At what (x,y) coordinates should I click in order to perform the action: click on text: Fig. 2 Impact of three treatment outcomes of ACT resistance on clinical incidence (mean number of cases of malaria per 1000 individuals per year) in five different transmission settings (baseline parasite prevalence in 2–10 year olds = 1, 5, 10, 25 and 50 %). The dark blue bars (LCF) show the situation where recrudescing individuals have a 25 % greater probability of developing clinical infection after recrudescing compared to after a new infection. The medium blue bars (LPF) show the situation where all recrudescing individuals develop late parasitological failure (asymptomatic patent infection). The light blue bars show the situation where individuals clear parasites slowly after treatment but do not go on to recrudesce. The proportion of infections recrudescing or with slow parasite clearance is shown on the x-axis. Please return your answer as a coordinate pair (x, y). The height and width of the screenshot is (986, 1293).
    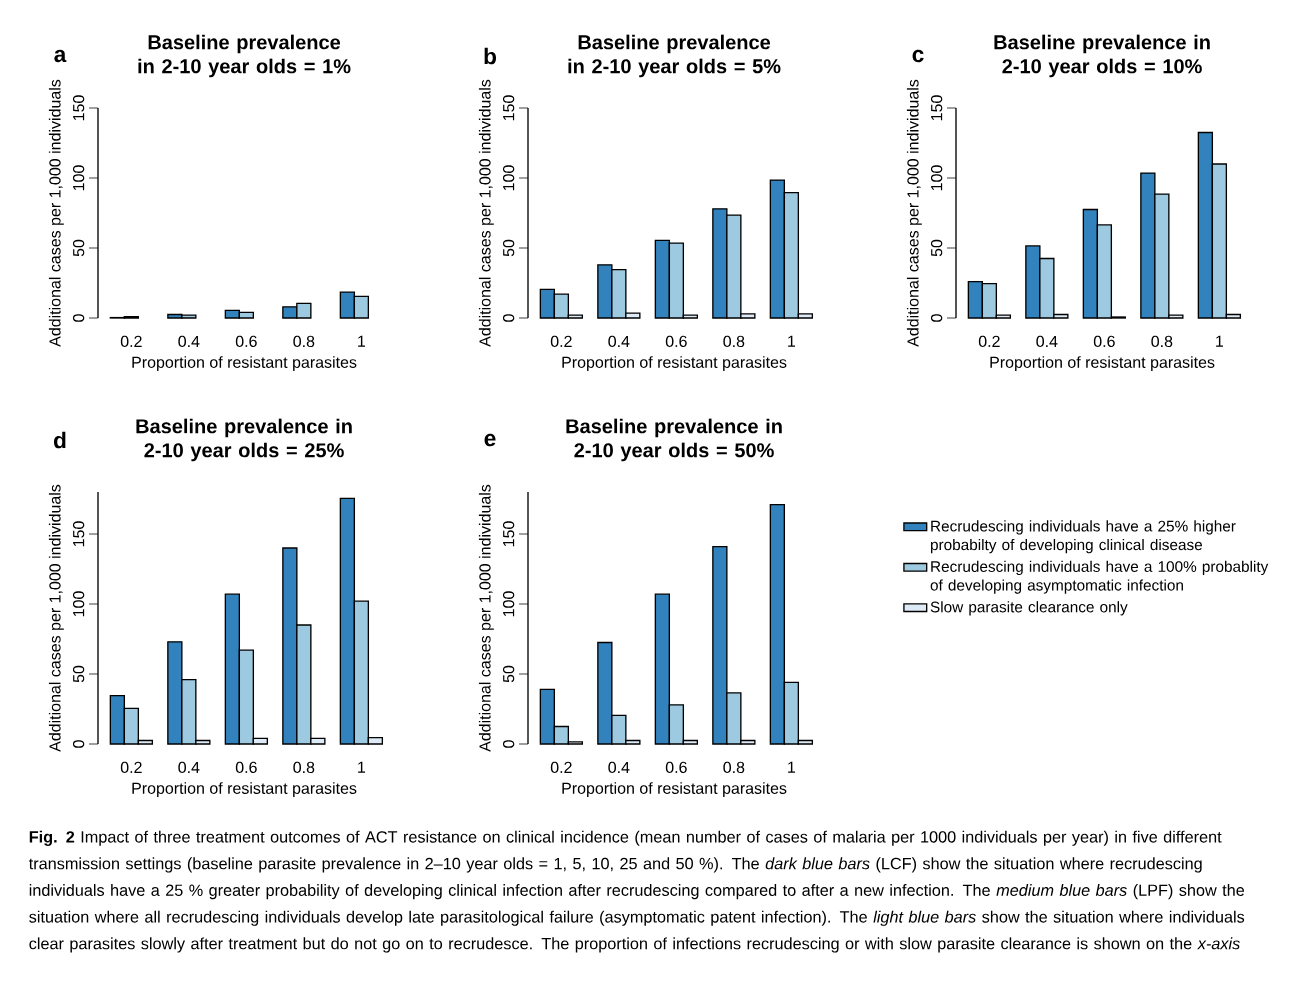
    Looking at the image, I should click on (636, 891).